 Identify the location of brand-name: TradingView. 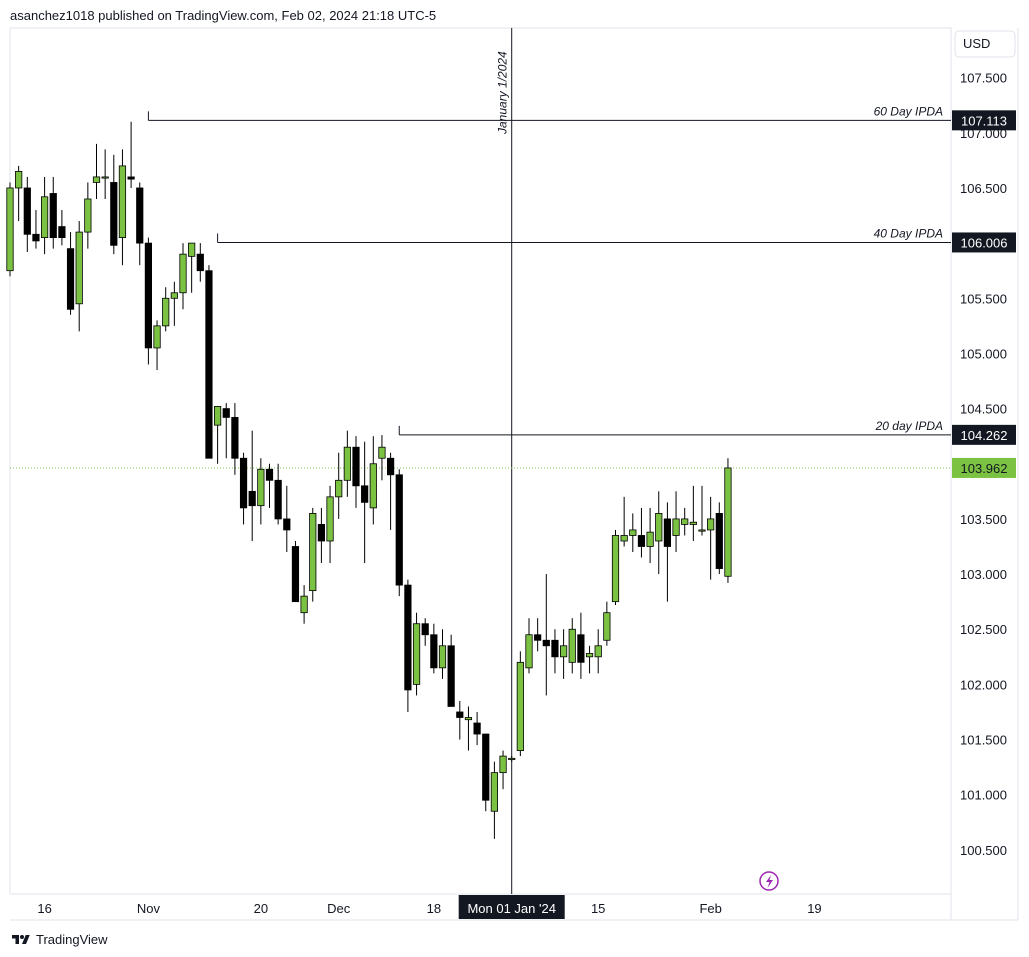
(72, 939).